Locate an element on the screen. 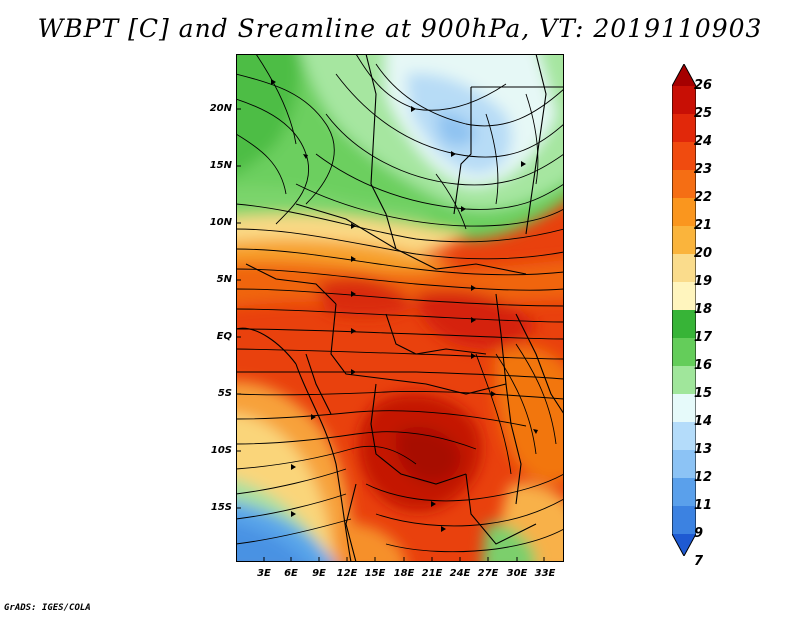 Image resolution: width=800 pixels, height=618 pixels. colorbar-label: 21 is located at coordinates (703, 225).